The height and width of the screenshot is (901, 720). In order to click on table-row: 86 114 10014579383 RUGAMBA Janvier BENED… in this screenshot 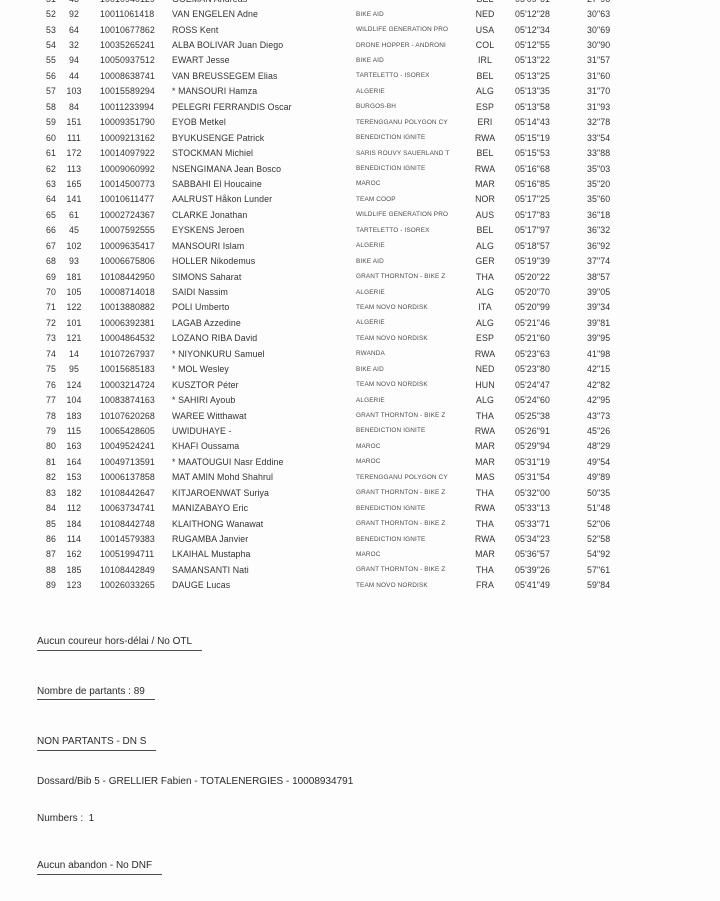, I will do `click(360, 538)`.